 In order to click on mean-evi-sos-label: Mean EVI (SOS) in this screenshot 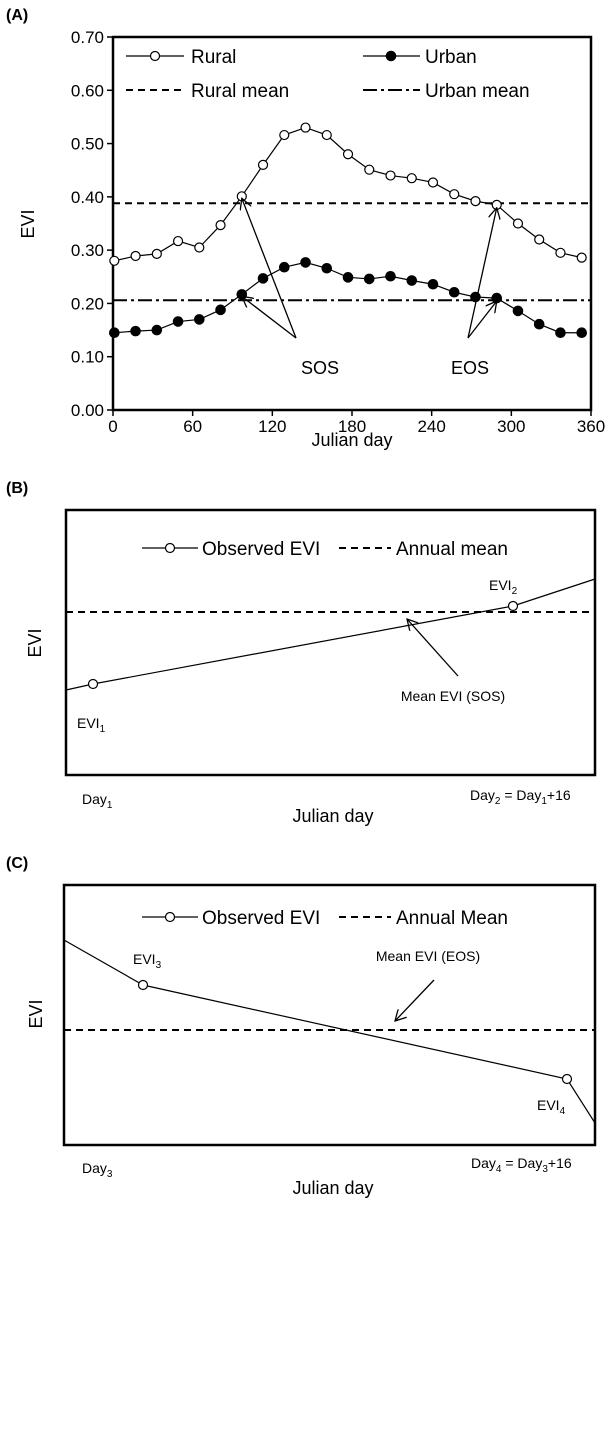, I will do `click(453, 696)`.